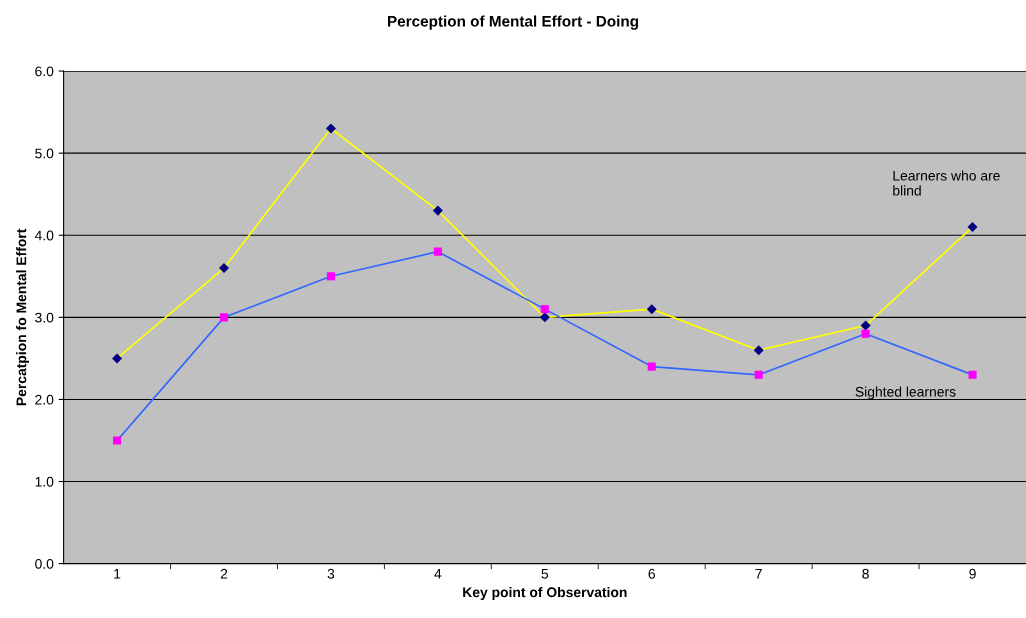 The height and width of the screenshot is (618, 1026). I want to click on y-tick-label: 5.0, so click(44, 153).